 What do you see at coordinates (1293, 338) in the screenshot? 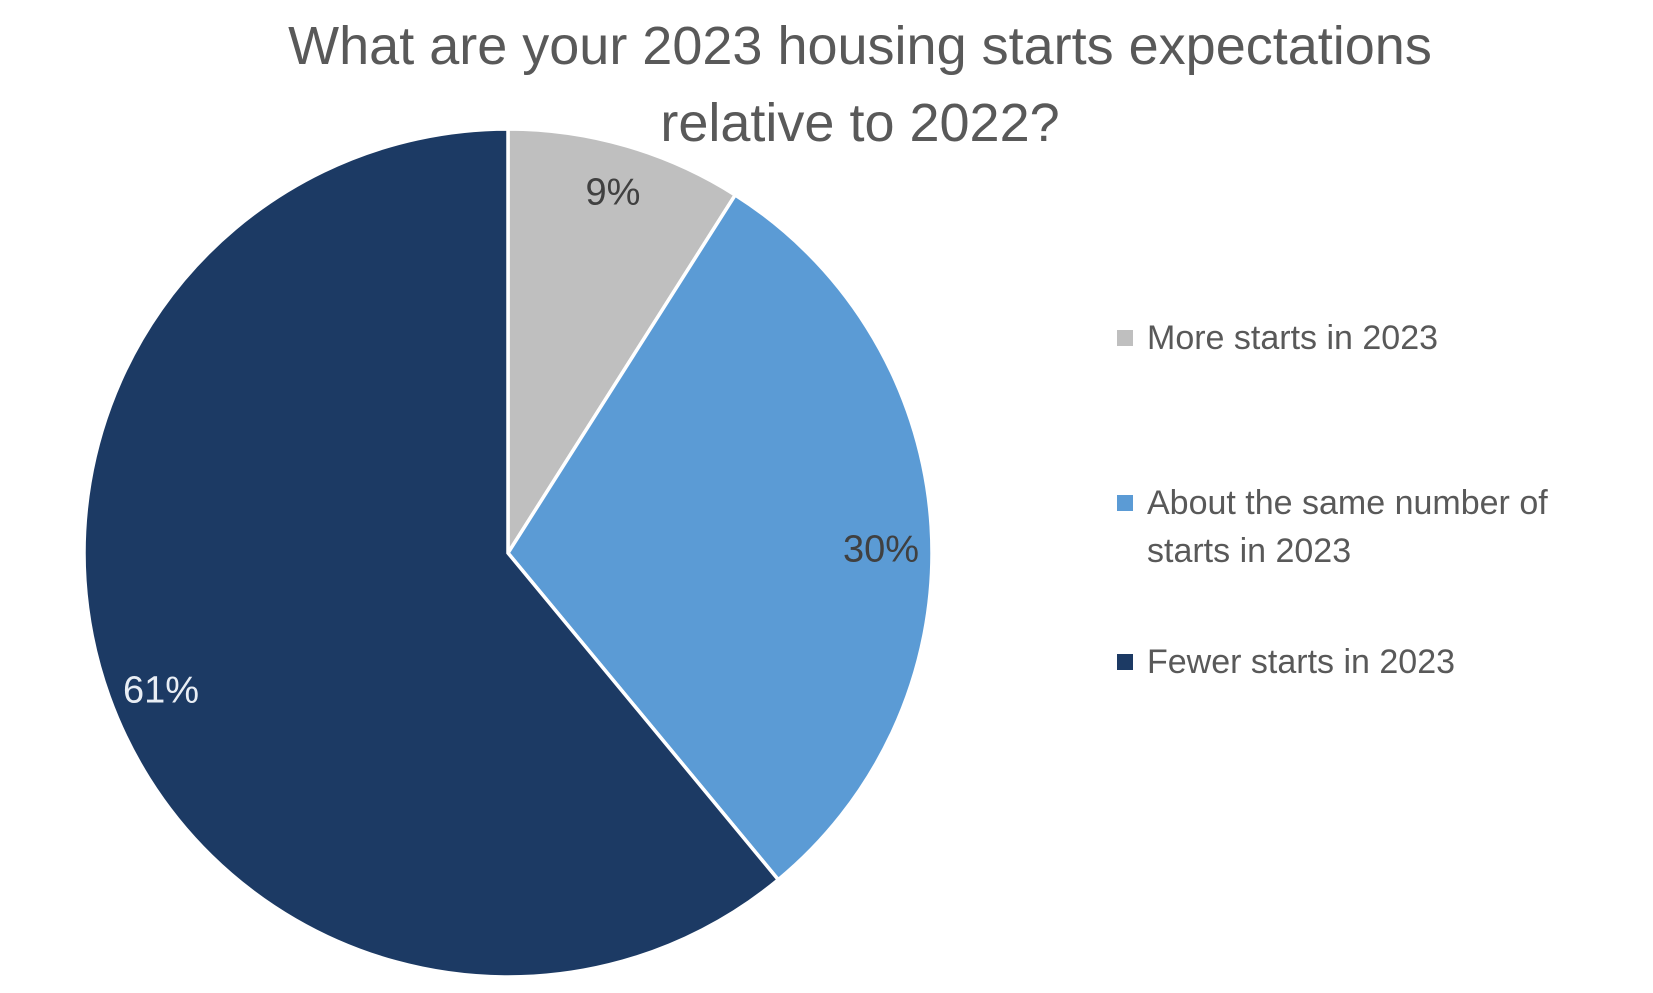
I see `legend-item-label: More starts in 2023` at bounding box center [1293, 338].